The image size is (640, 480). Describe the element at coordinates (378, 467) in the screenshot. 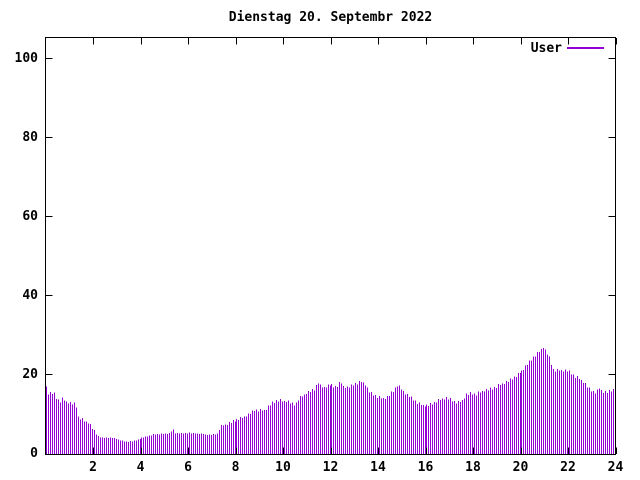

I see `x-tick-label: 14` at that location.